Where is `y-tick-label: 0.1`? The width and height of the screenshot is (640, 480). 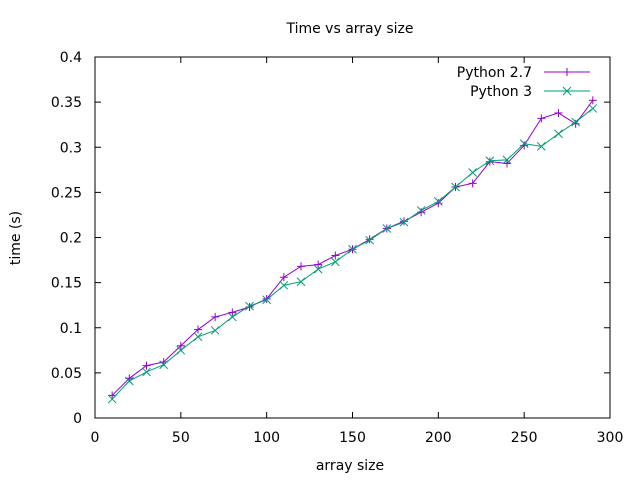 y-tick-label: 0.1 is located at coordinates (71, 329).